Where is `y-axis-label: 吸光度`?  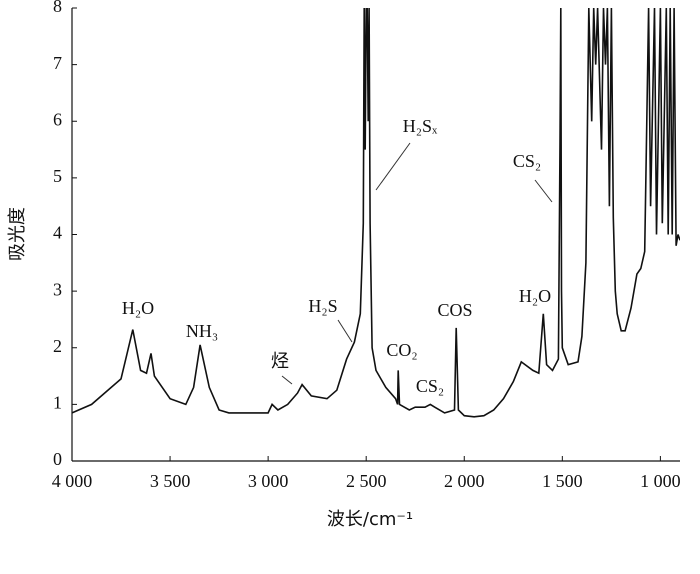
y-axis-label: 吸光度 is located at coordinates (17, 234).